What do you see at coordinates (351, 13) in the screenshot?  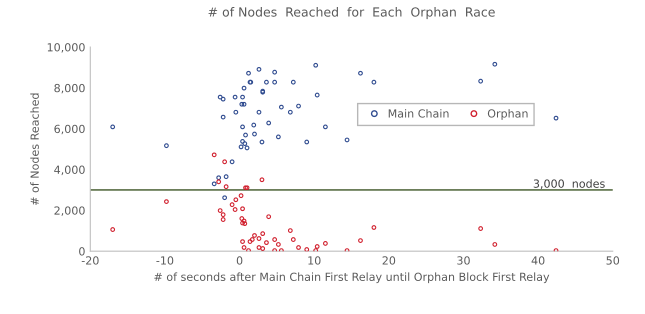 I see `chart-title: # of Nodes Reached for Each Orphan Race` at bounding box center [351, 13].